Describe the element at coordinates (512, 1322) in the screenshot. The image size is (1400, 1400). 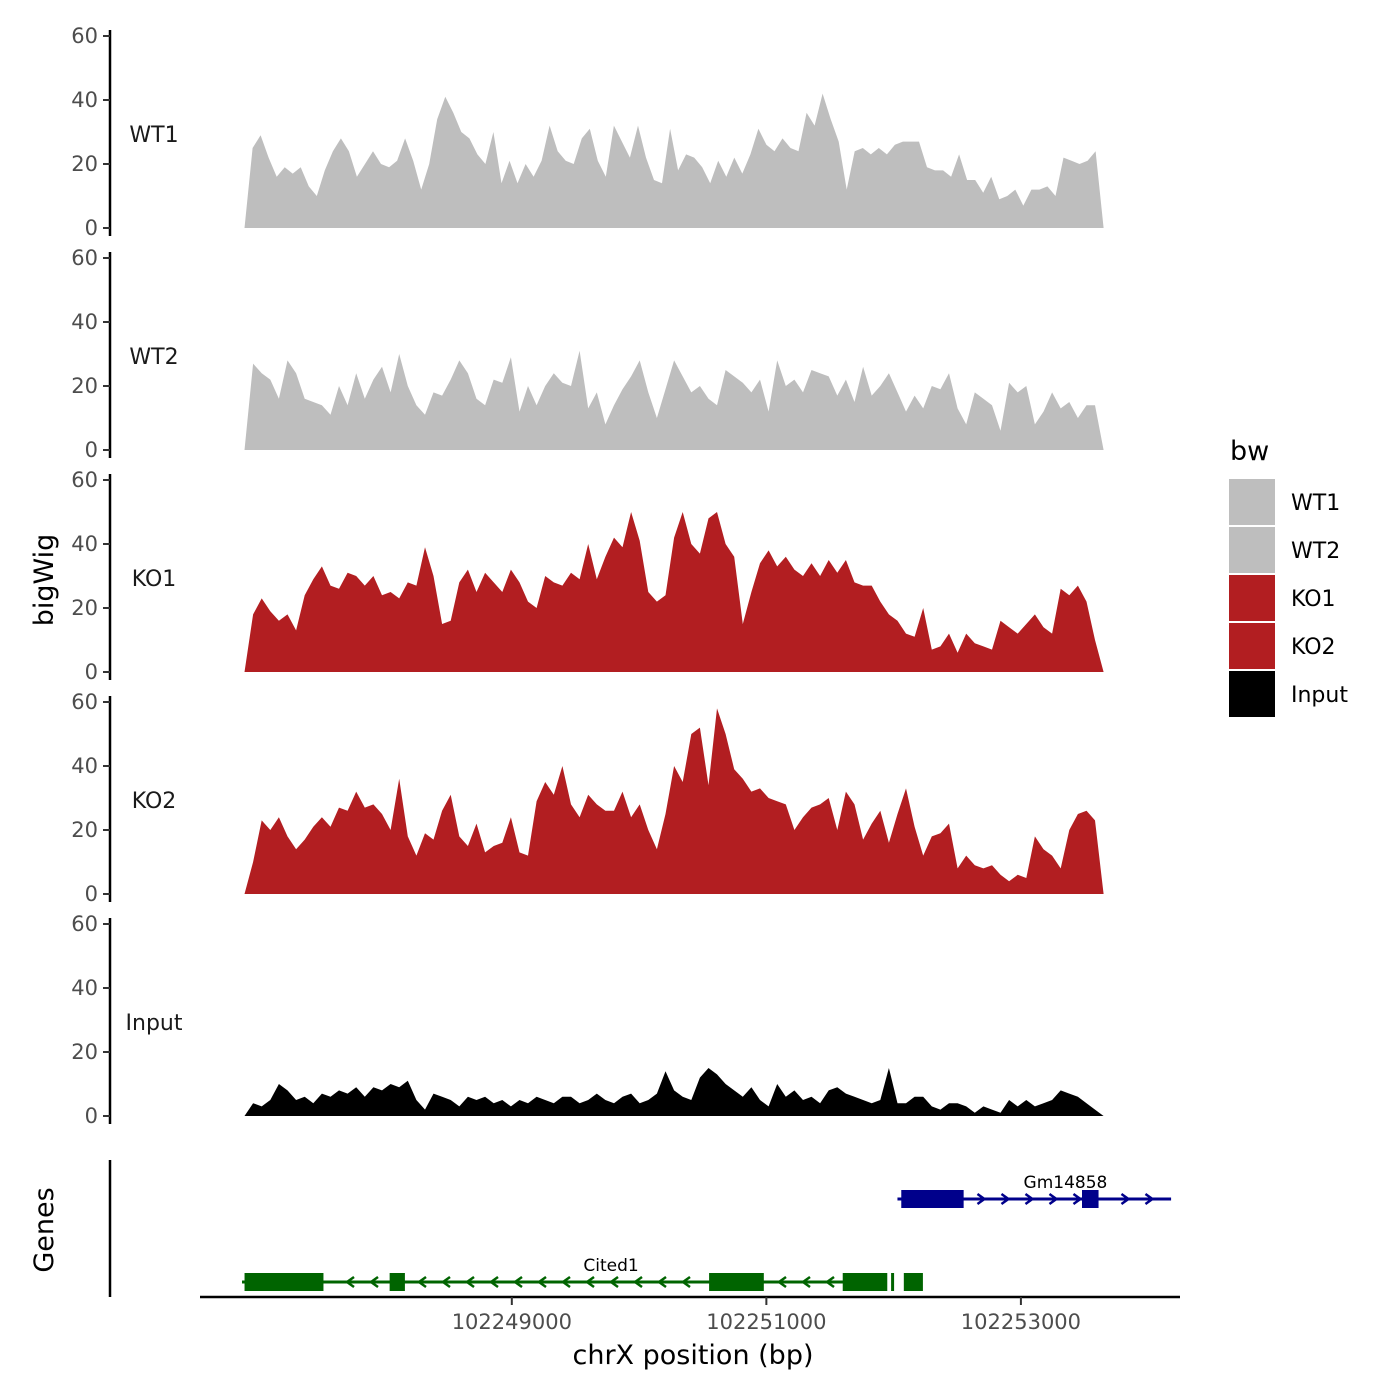
I see `x-tick-label: 102249000` at that location.